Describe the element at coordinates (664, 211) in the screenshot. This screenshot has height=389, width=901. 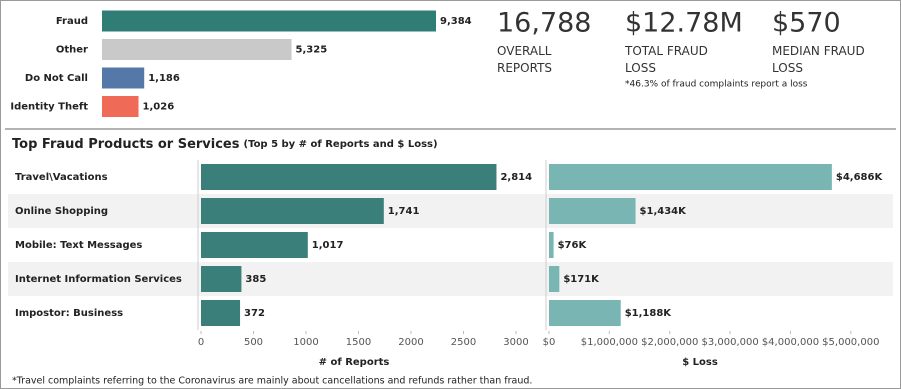
I see `value-label: $1,434K` at that location.